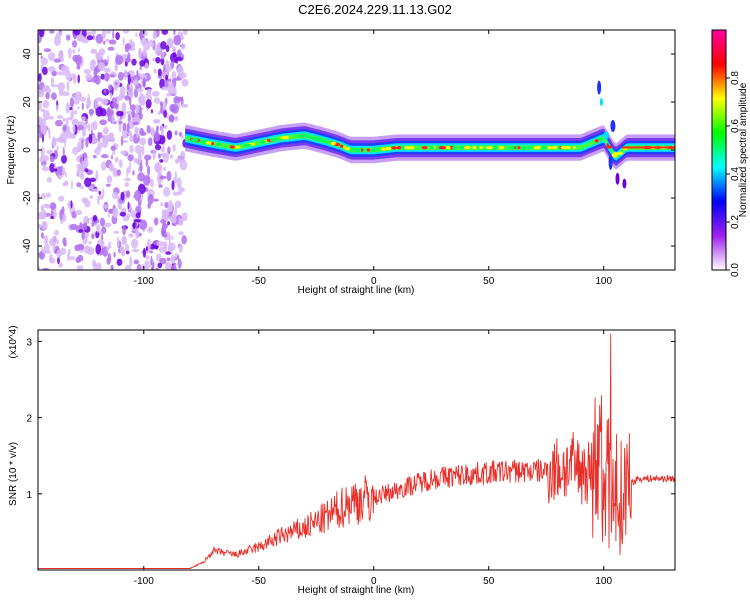 The height and width of the screenshot is (600, 750). Describe the element at coordinates (356, 290) in the screenshot. I see `spectrogram-x-label: Height of straight line (km)` at that location.